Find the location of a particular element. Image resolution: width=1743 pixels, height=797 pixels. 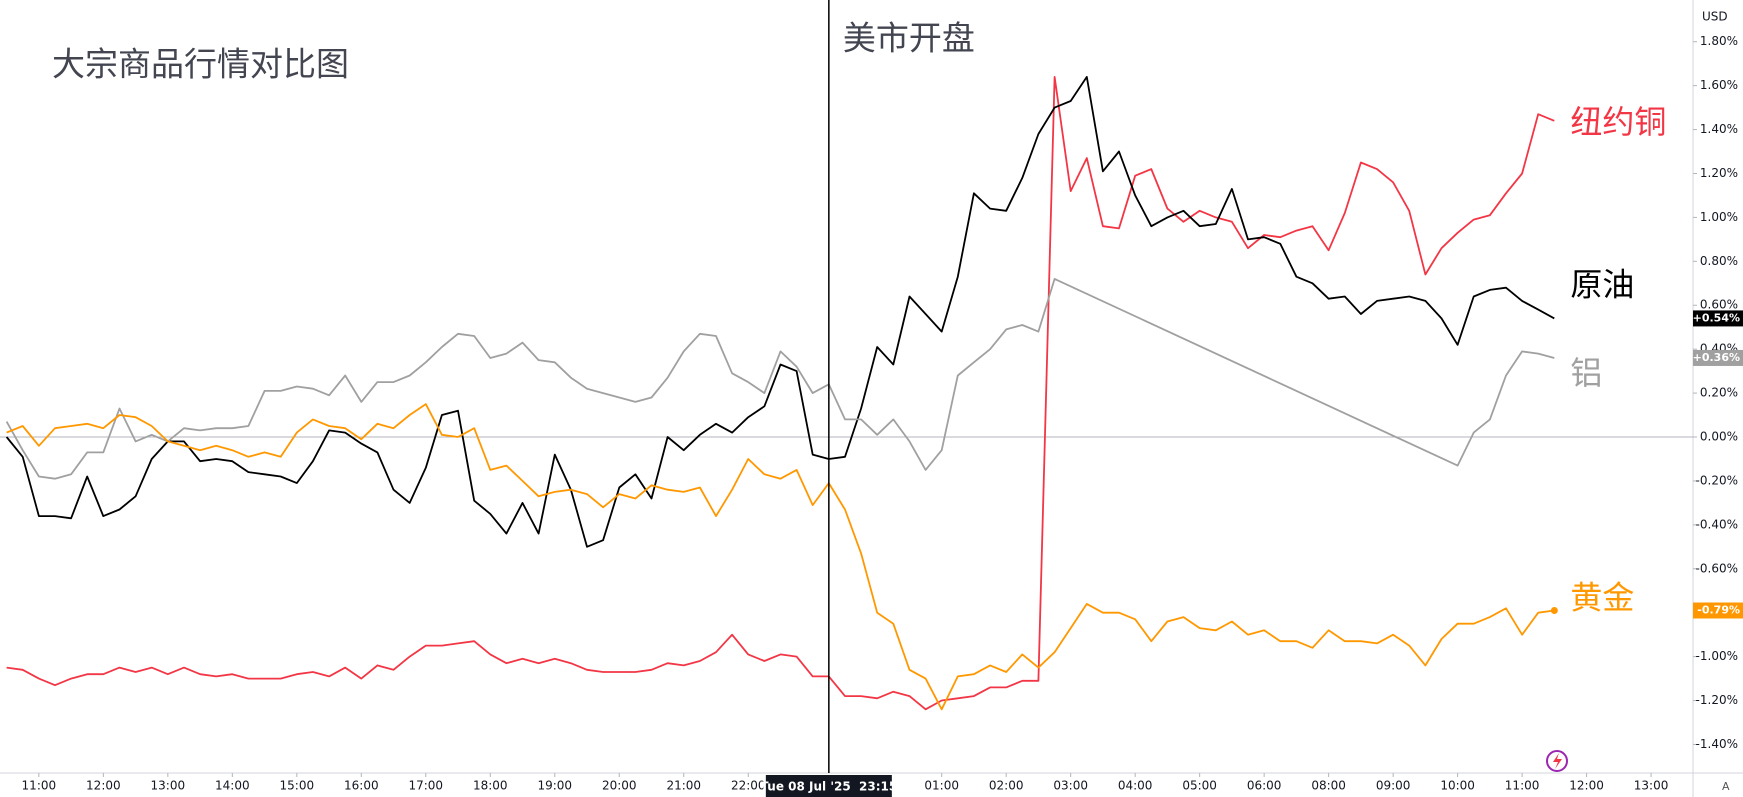

x-tick-label: 19:00 is located at coordinates (554, 786).